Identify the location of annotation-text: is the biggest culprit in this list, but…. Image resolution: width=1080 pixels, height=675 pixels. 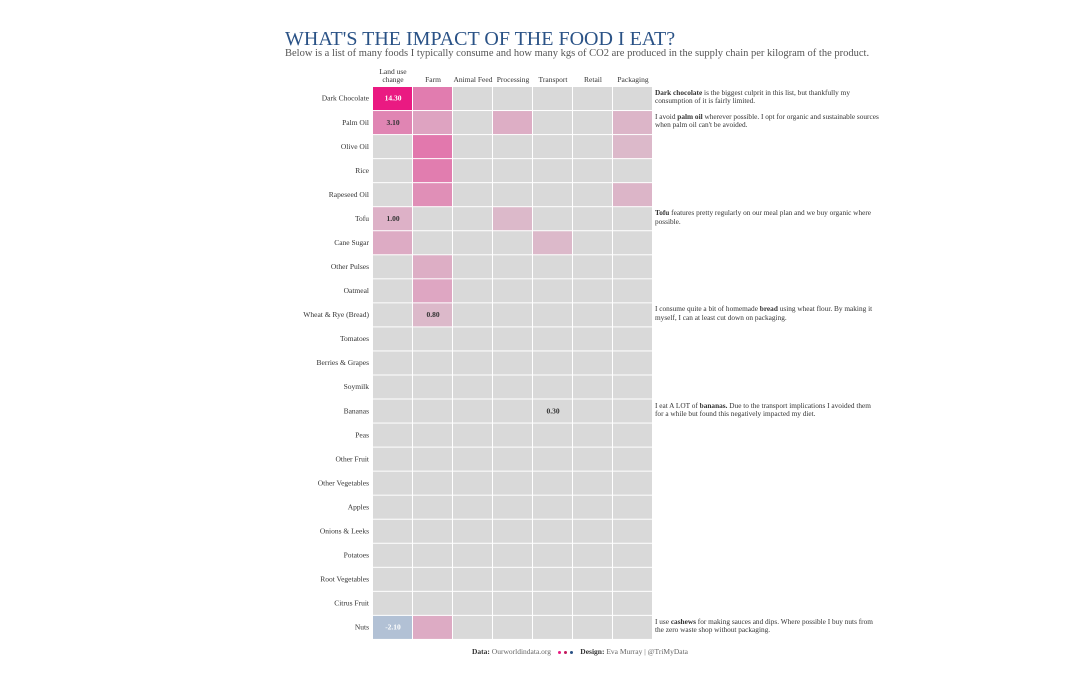
(752, 97).